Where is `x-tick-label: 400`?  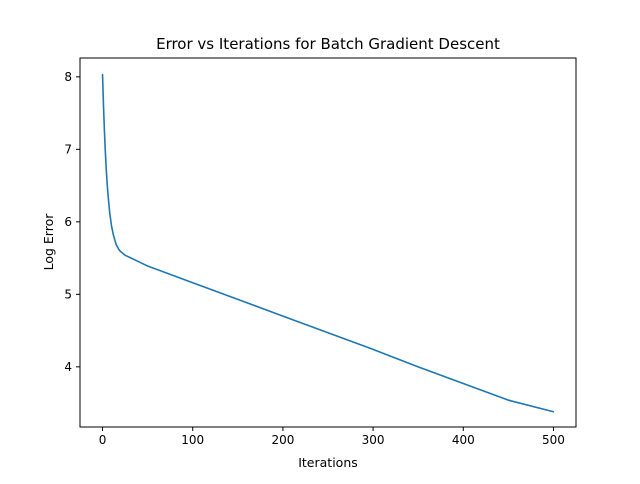
x-tick-label: 400 is located at coordinates (463, 440).